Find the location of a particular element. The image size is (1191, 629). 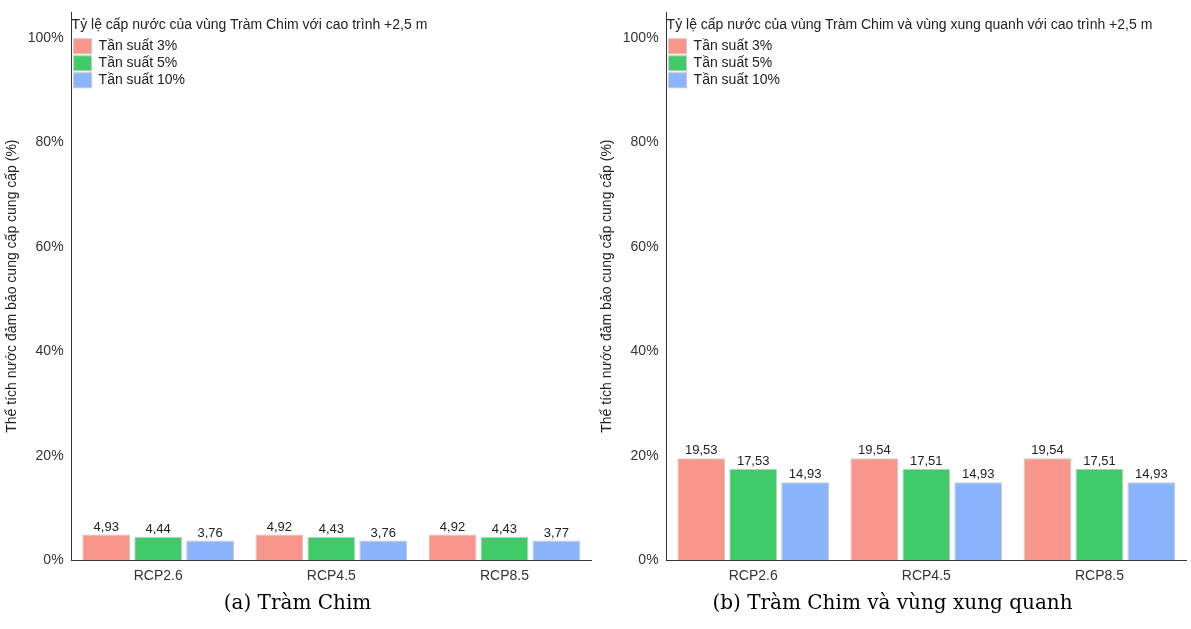

legend-title: Tỷ lệ cấp nước của vùng Tràm Chim với cao trình +2,5 m is located at coordinates (249, 23).